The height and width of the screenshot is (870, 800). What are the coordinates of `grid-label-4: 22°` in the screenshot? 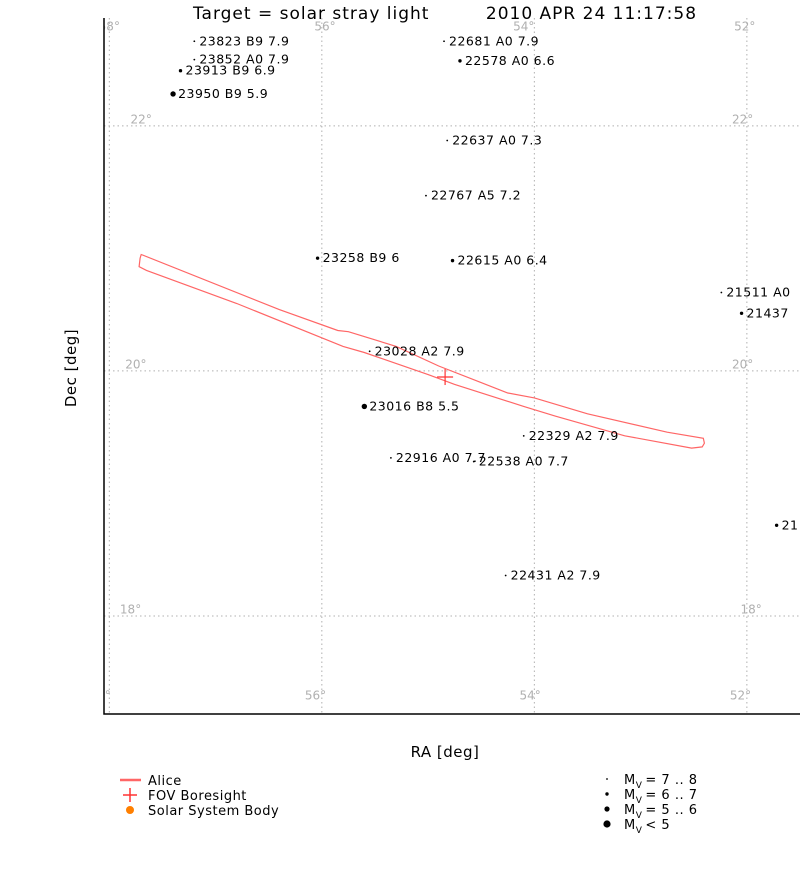 It's located at (141, 119).